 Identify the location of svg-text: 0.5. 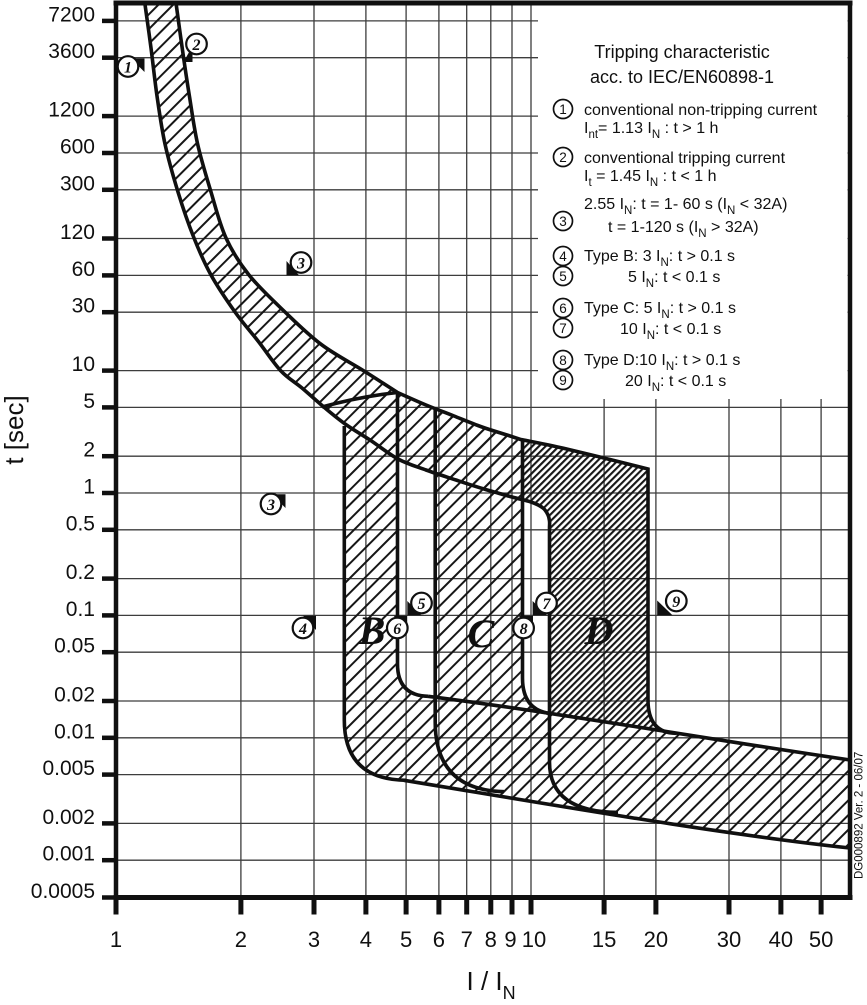
(80, 523).